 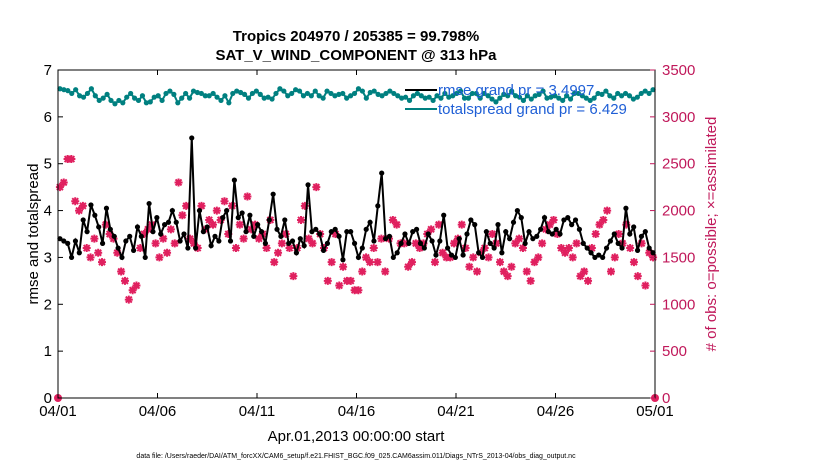 What do you see at coordinates (33, 234) in the screenshot?
I see `y-axis-left-label: rmse and totalspread` at bounding box center [33, 234].